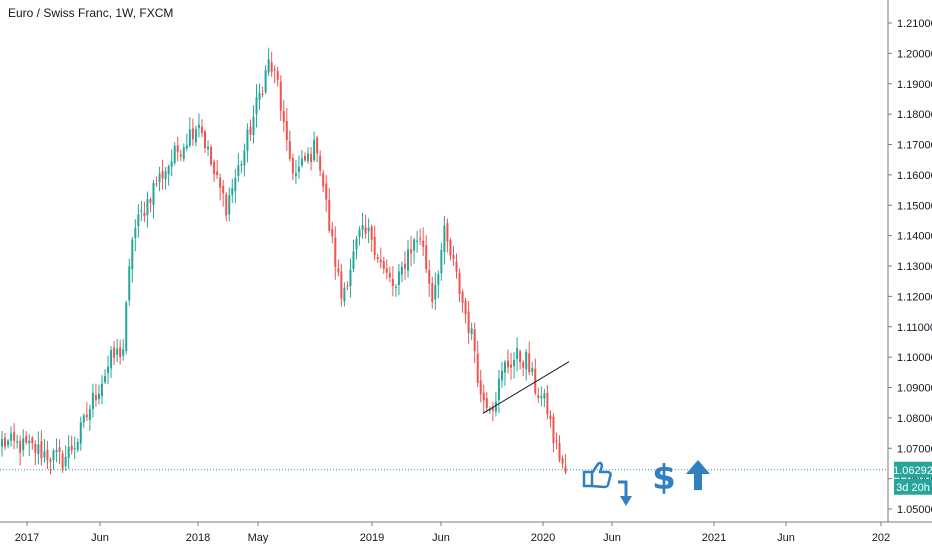 This screenshot has width=932, height=555. What do you see at coordinates (258, 538) in the screenshot?
I see `x-tick-label: May` at bounding box center [258, 538].